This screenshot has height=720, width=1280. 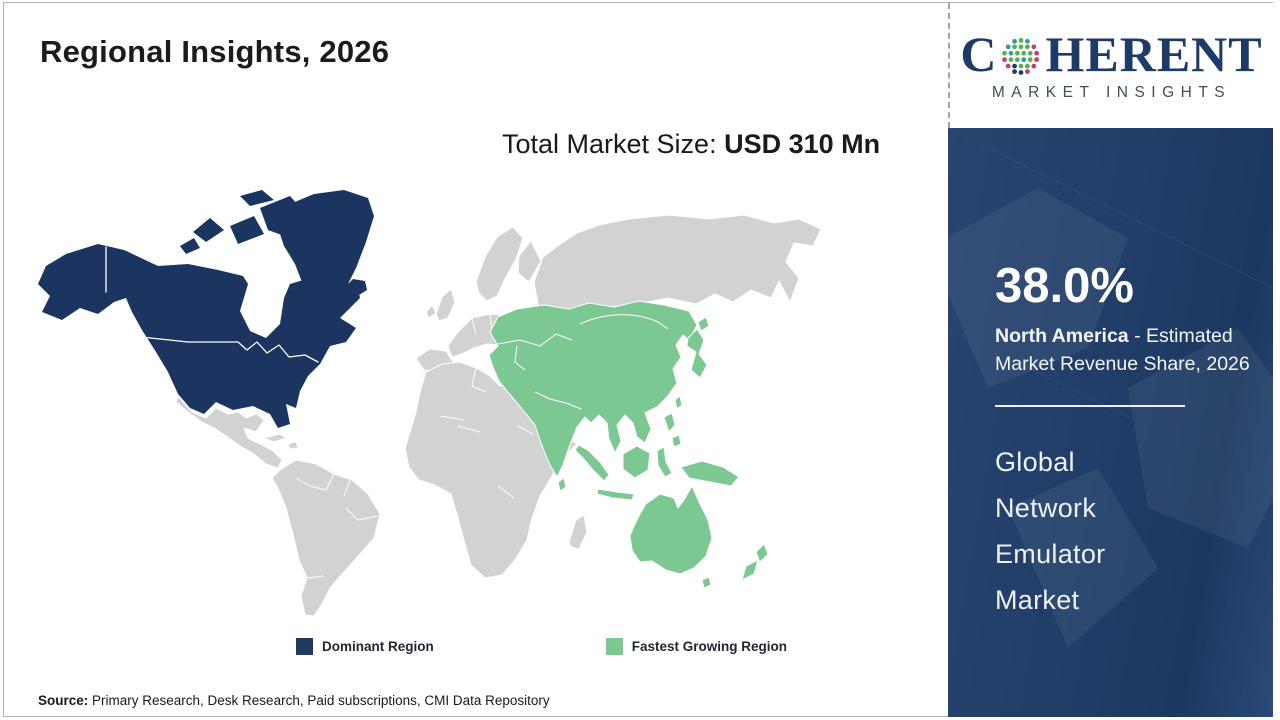 I want to click on logo-area: C HERENT MARKET INSIGHTS, so click(x=1110, y=65).